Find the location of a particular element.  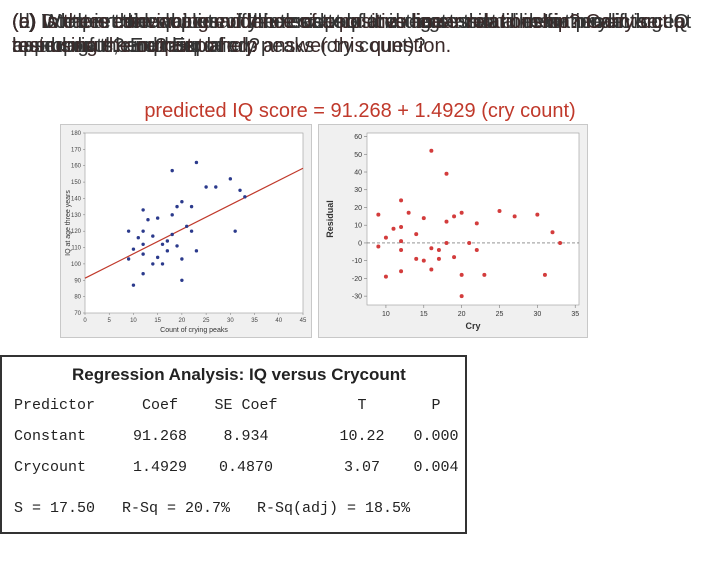

y-tick-label: -10 is located at coordinates (357, 261).